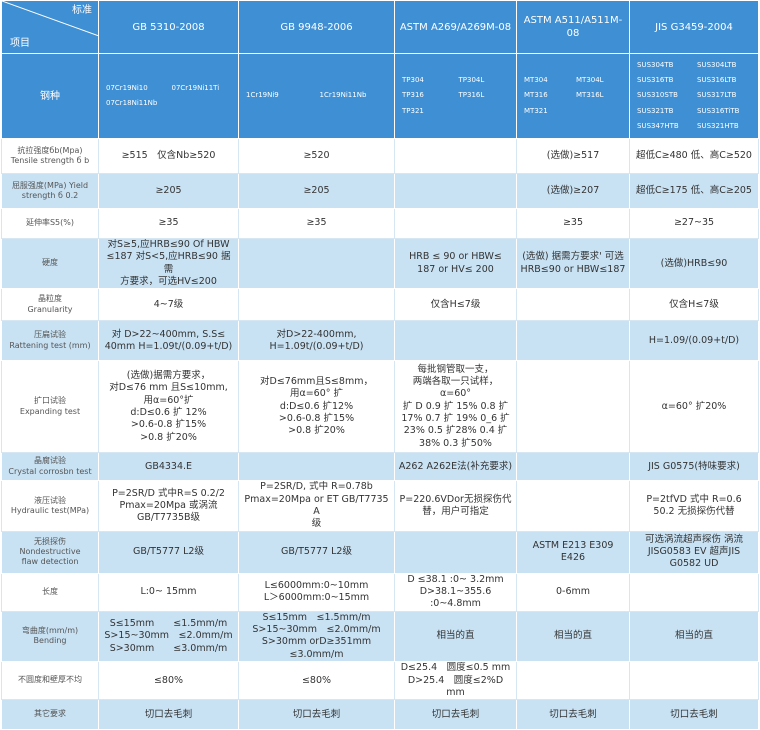 This screenshot has height=730, width=760. Describe the element at coordinates (655, 110) in the screenshot. I see `grade: SUS321TB` at that location.